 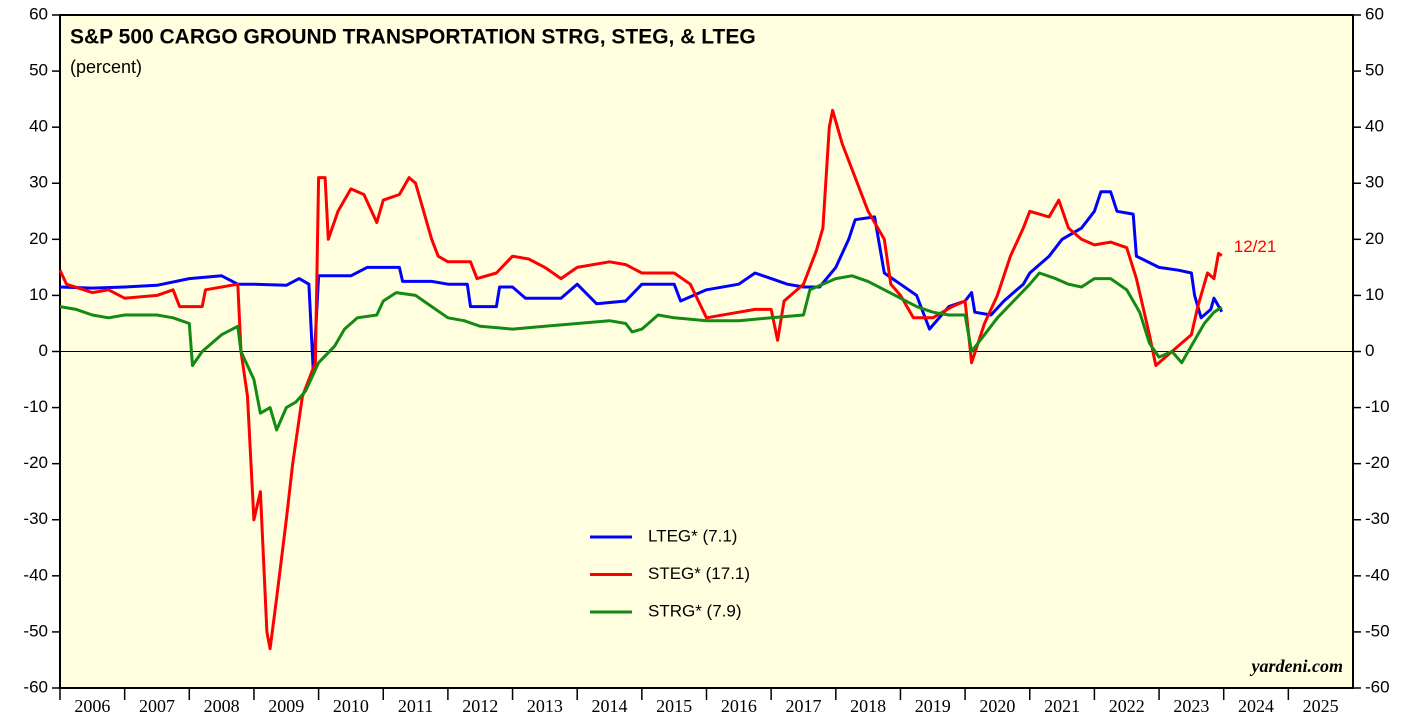 I want to click on y-tick-label: 50, so click(x=38, y=70).